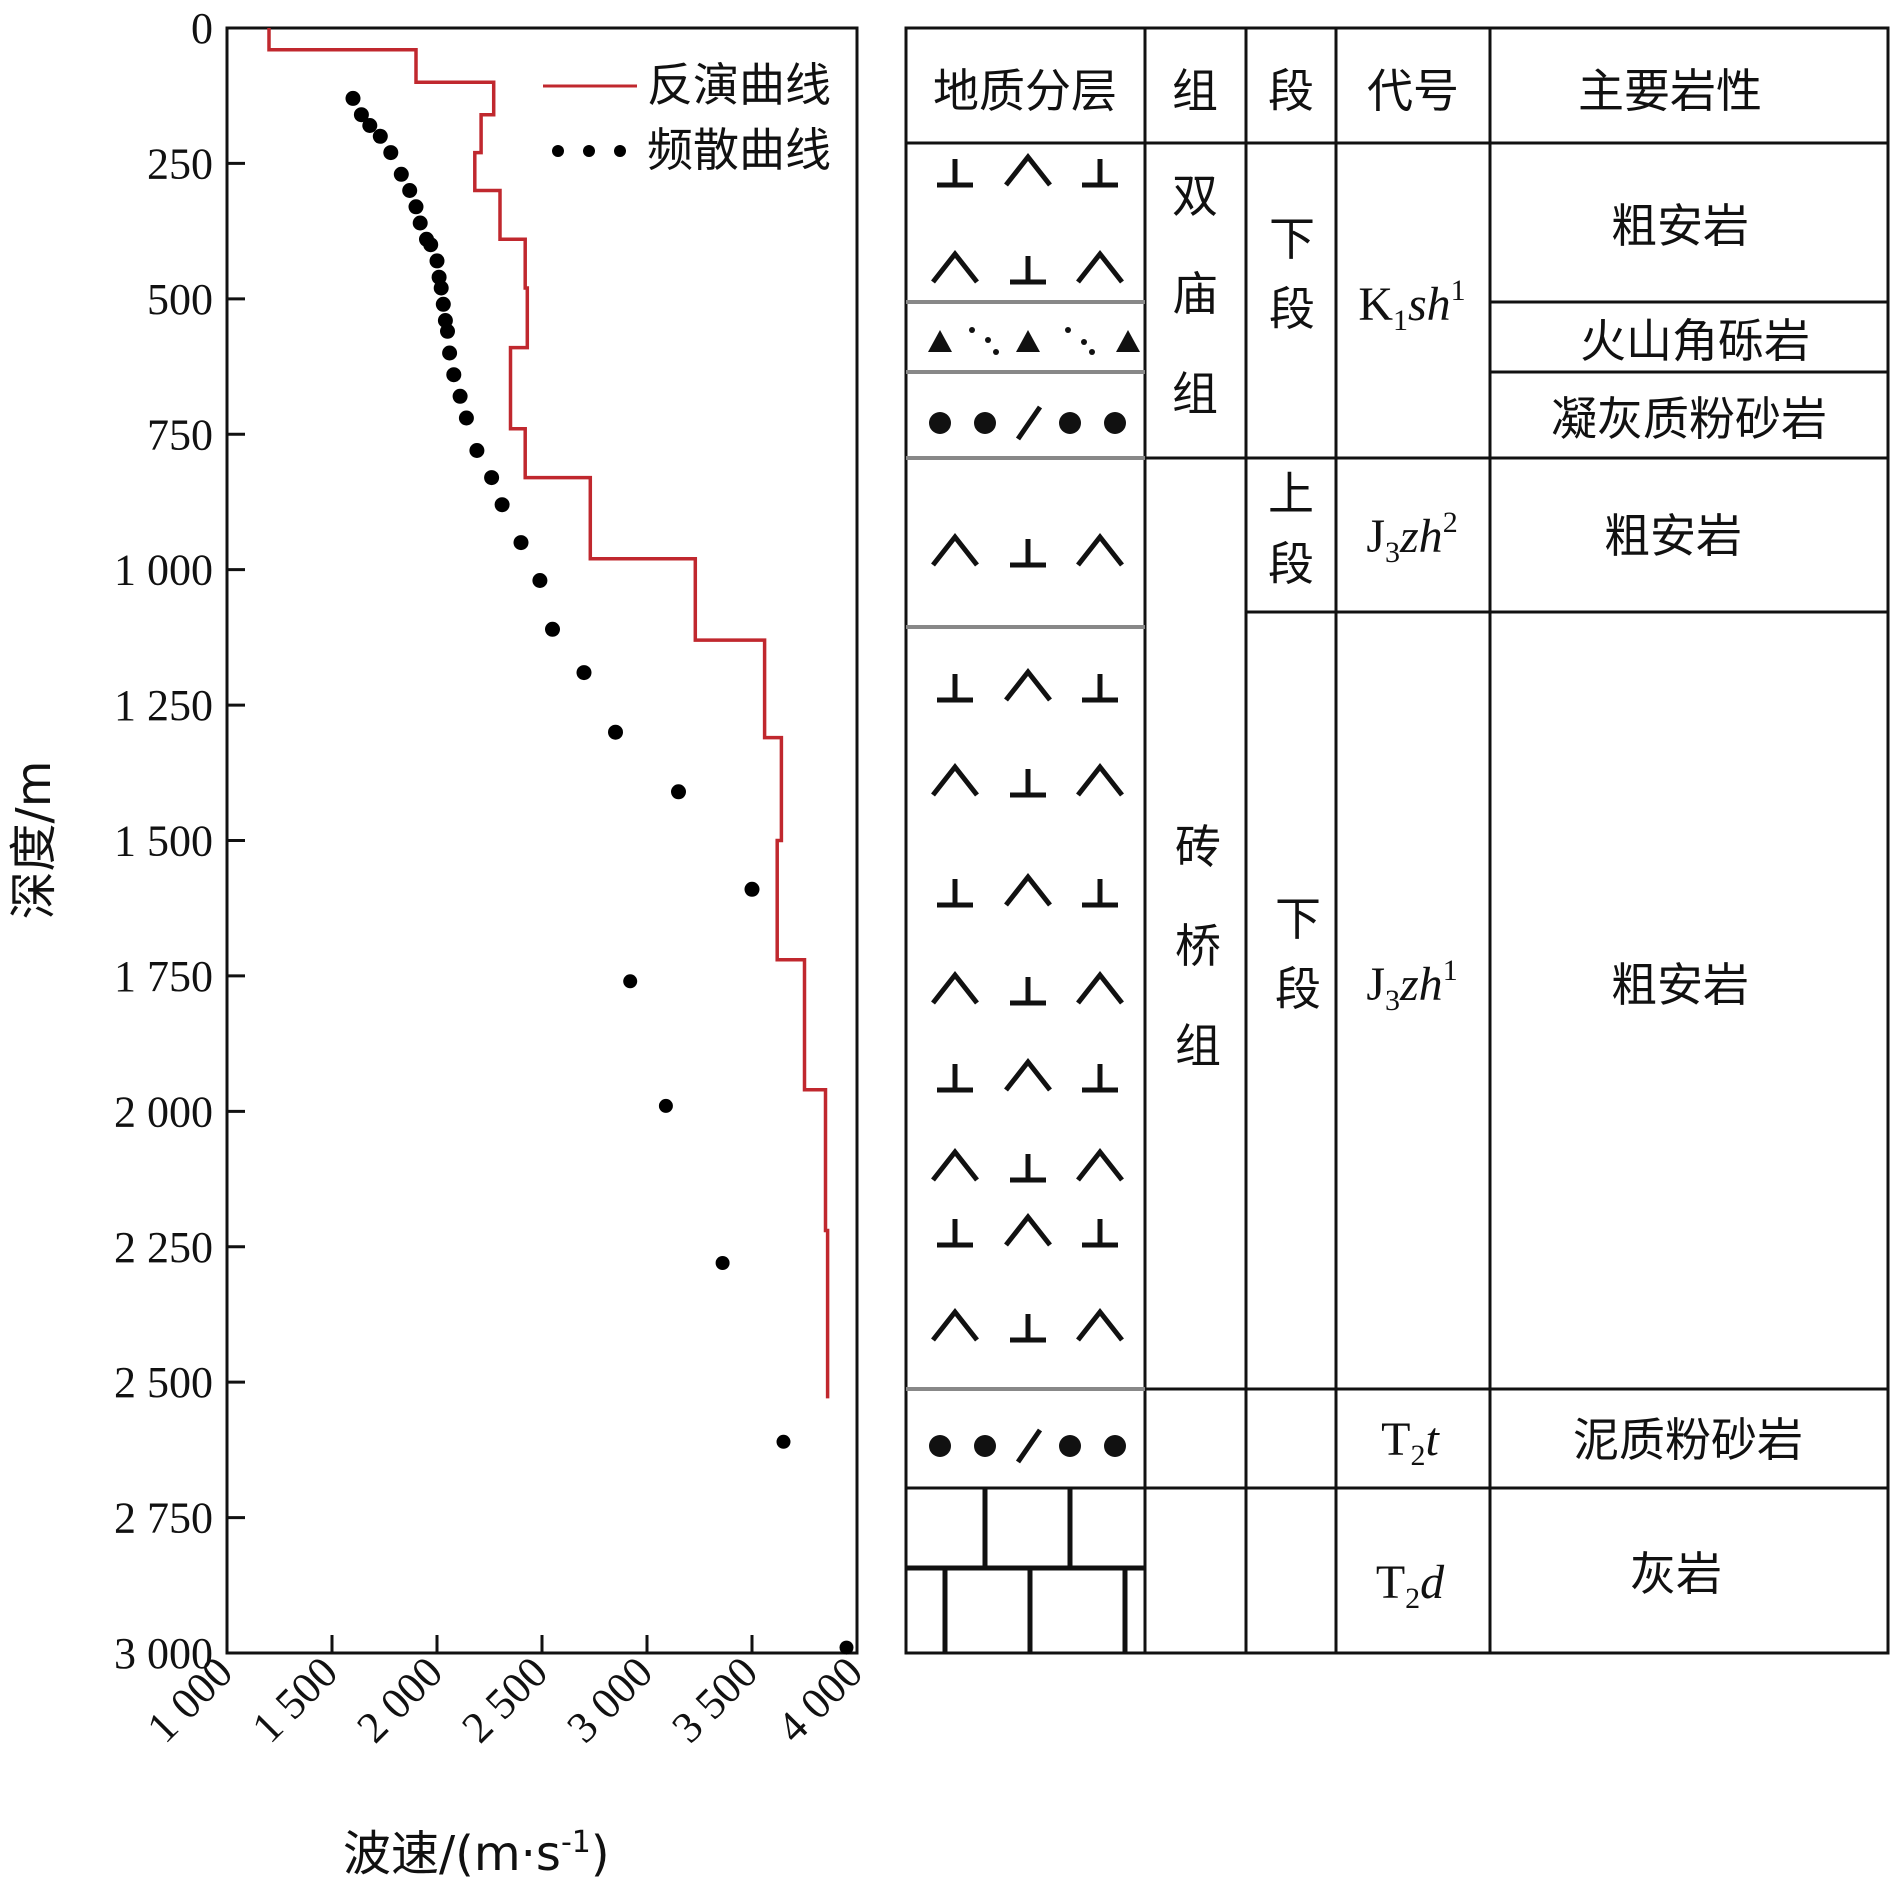  I want to click on code-t2t: T2t, so click(1410, 1442).